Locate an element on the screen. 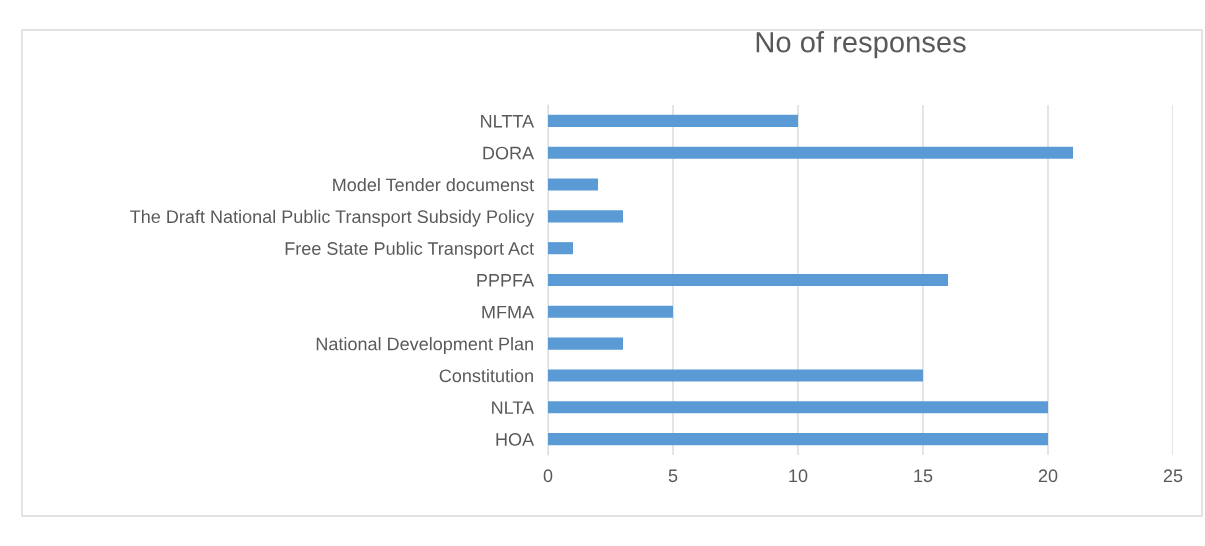  x-tick-label: 0 is located at coordinates (548, 476).